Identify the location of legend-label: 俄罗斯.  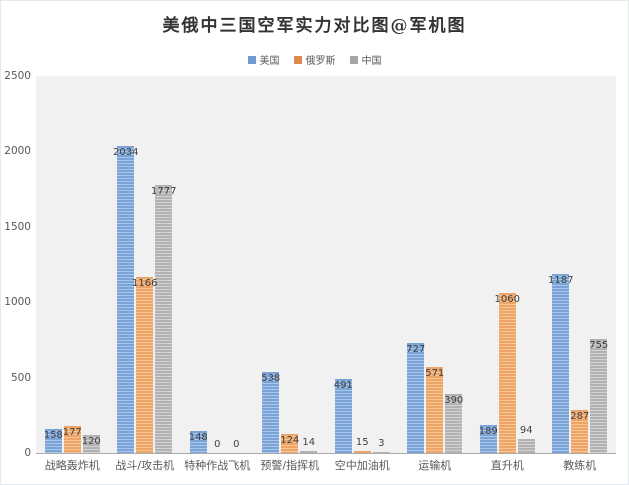
(320, 61).